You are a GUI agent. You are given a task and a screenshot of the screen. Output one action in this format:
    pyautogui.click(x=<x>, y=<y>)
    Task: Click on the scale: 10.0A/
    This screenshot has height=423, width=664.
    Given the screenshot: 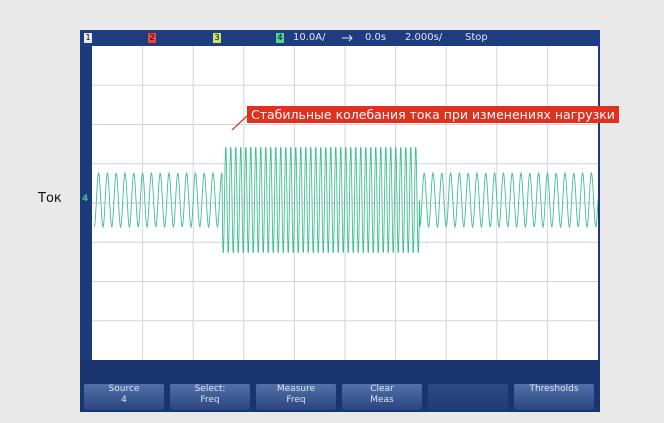 What is the action you would take?
    pyautogui.click(x=309, y=37)
    